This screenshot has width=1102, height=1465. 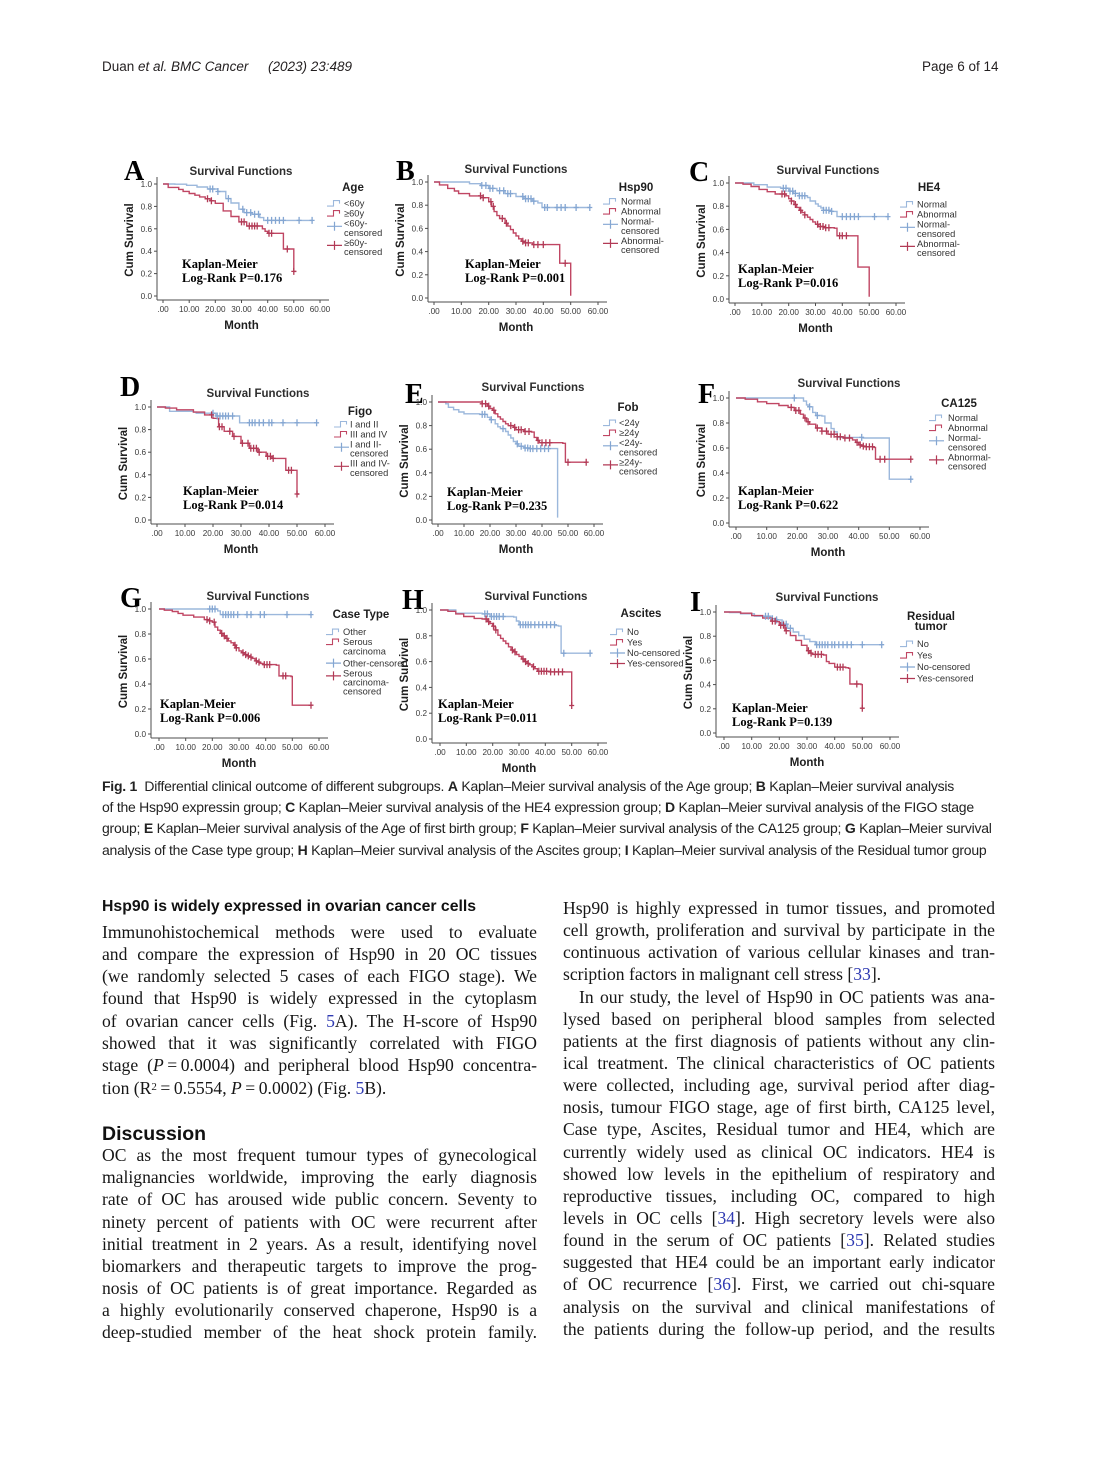 I want to click on svg-text: Case Type, so click(x=361, y=615).